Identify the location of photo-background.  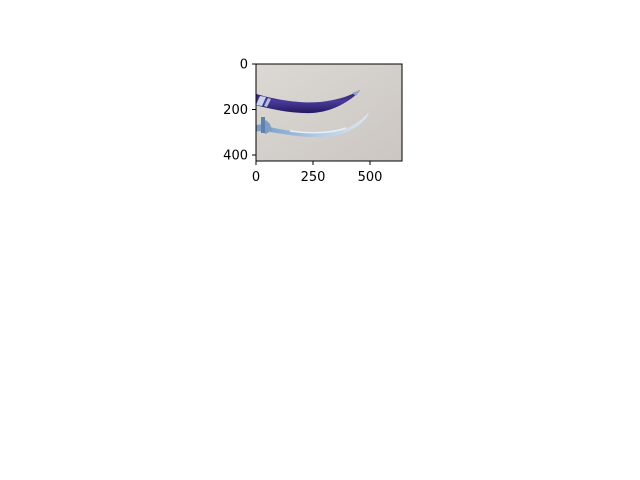
(329, 112).